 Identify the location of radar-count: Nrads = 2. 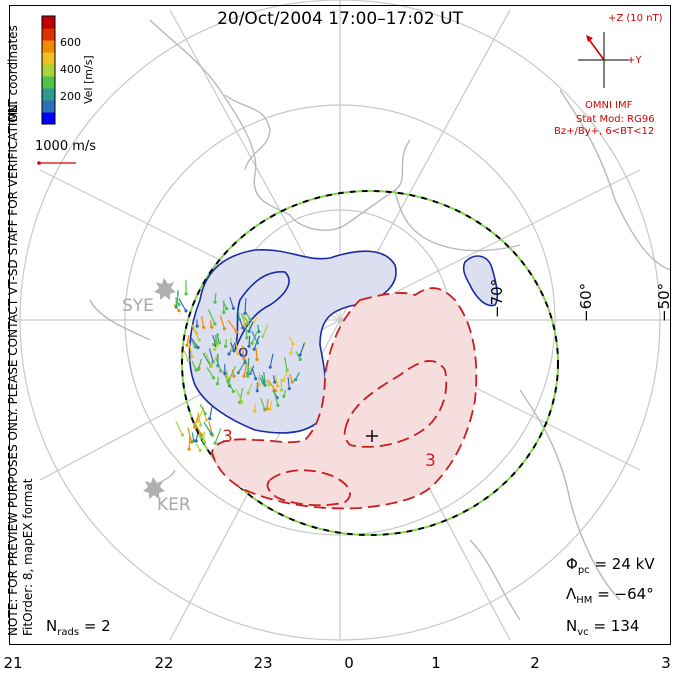
(78, 627).